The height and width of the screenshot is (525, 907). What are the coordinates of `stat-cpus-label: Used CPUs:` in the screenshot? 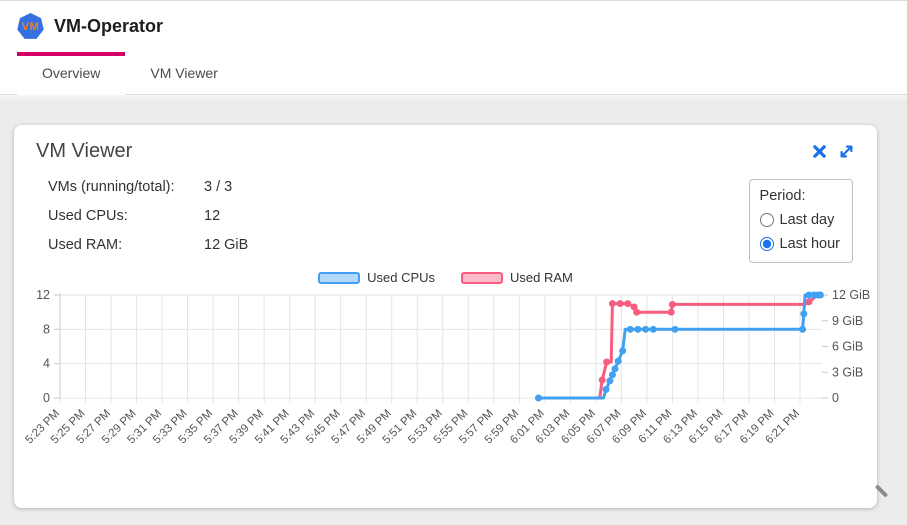 It's located at (88, 216).